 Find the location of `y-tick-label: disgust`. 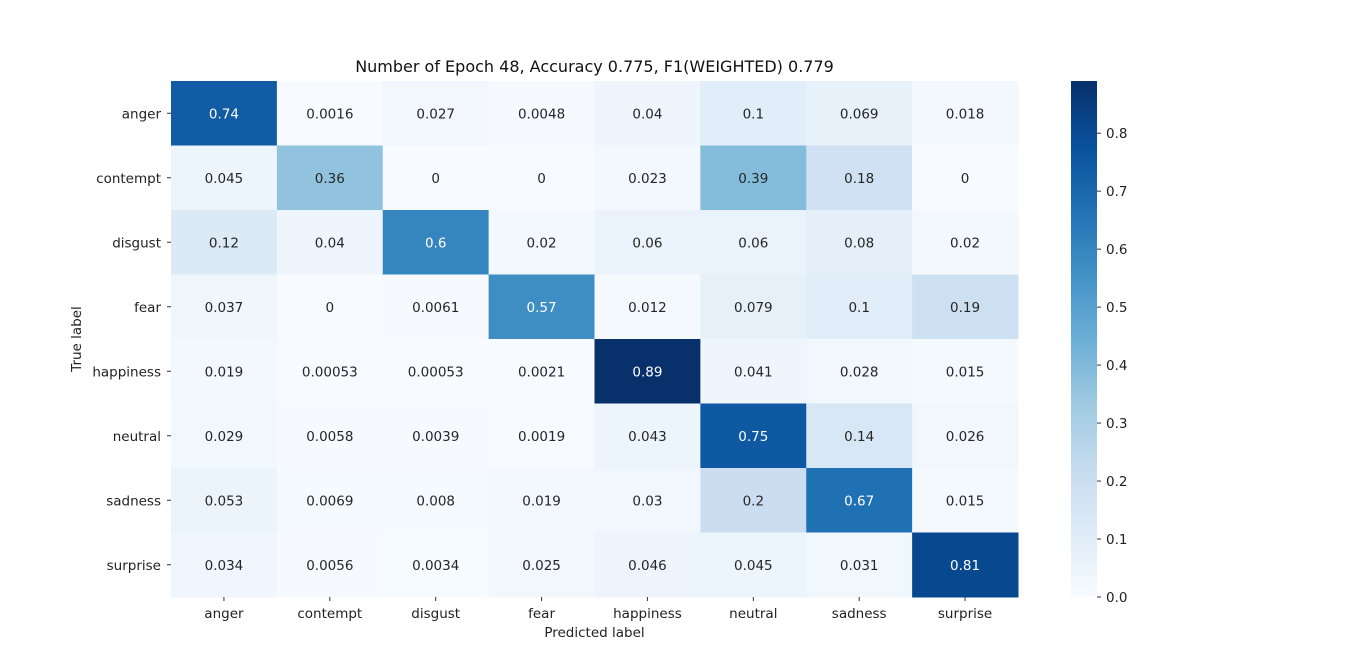

y-tick-label: disgust is located at coordinates (136, 243).